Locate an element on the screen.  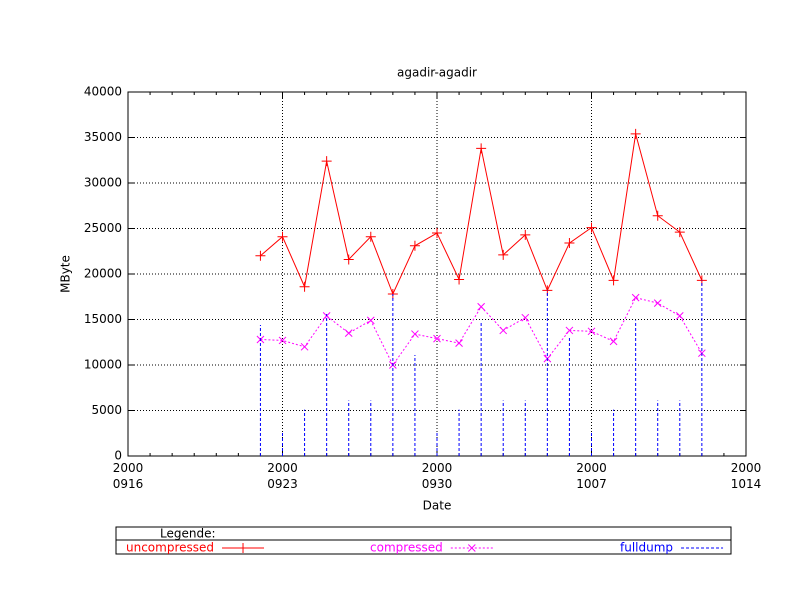
y-tick-label: 10000 is located at coordinates (103, 365).